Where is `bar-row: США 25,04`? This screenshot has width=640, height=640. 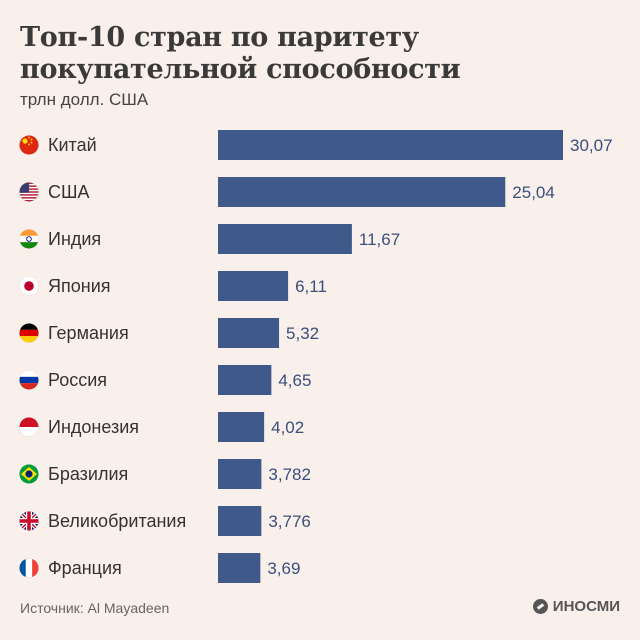
bar-row: США 25,04 is located at coordinates (301, 192).